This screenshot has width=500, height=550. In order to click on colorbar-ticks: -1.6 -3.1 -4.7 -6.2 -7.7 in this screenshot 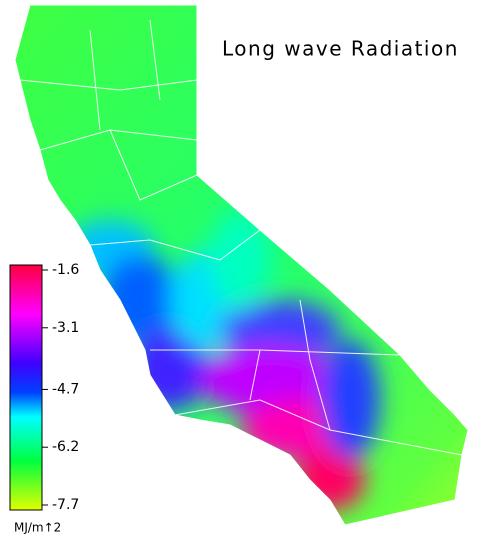, I will do `click(60, 387)`.